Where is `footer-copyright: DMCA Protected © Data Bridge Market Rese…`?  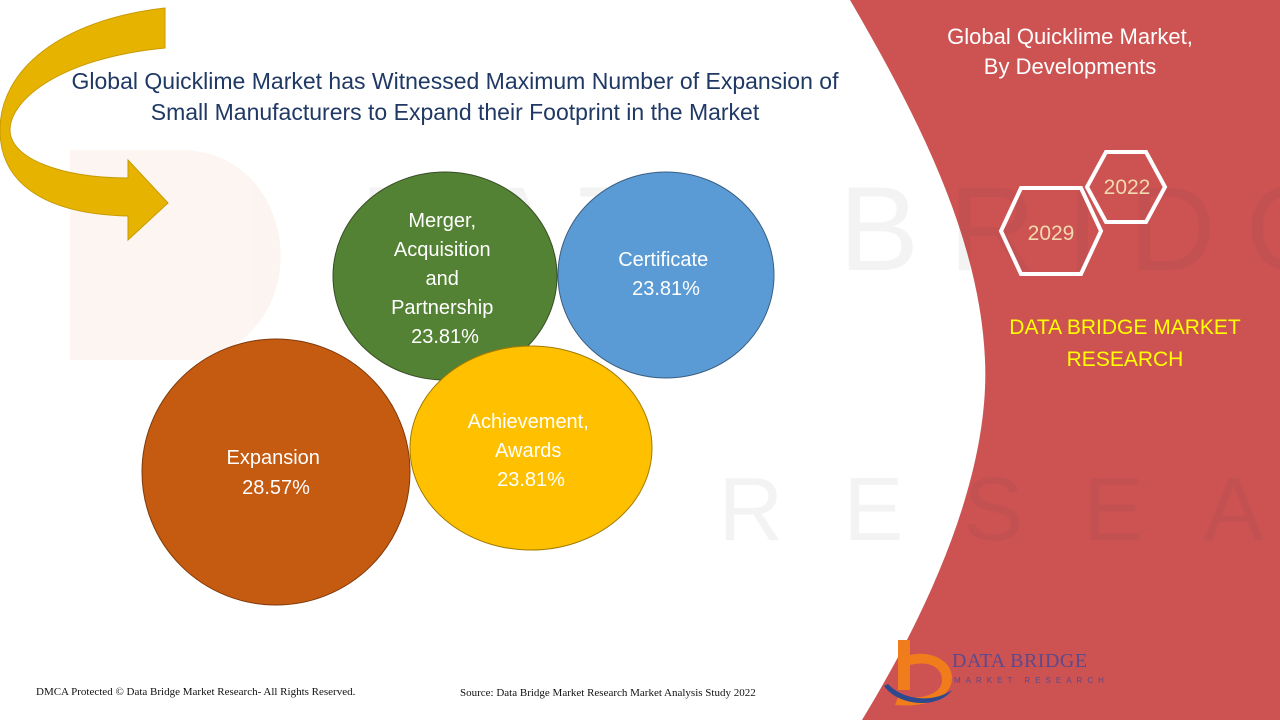 footer-copyright: DMCA Protected © Data Bridge Market Rese… is located at coordinates (196, 692).